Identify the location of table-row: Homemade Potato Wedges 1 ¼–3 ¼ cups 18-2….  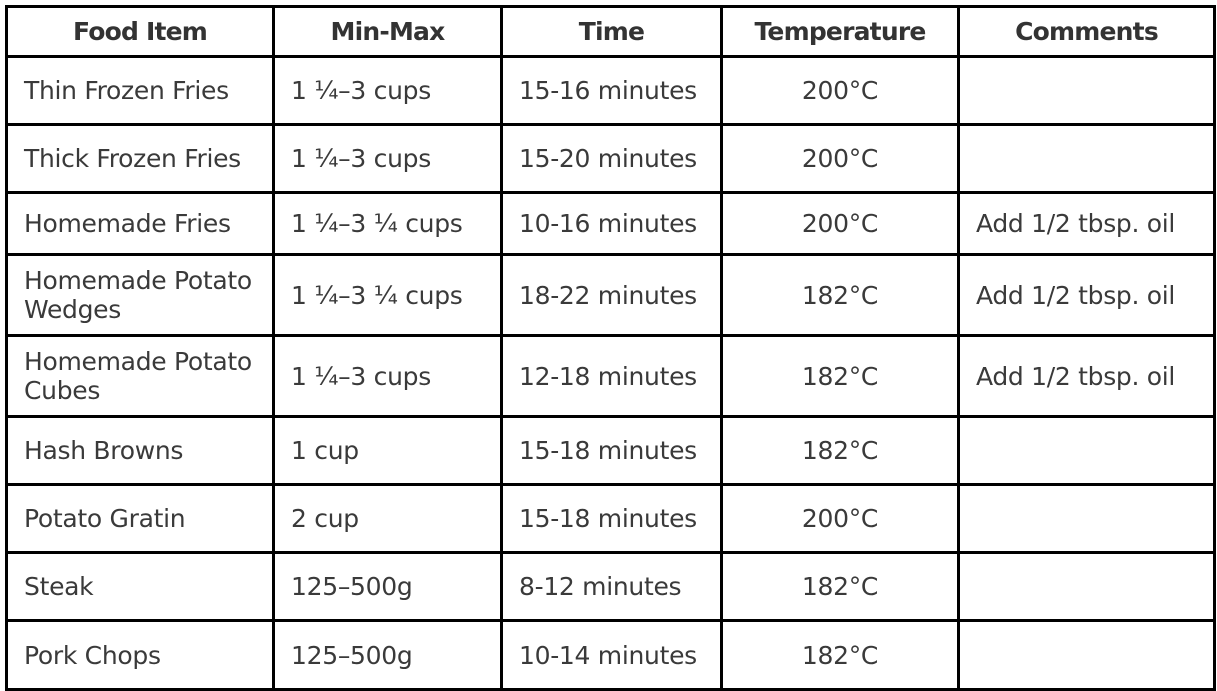
(610, 295).